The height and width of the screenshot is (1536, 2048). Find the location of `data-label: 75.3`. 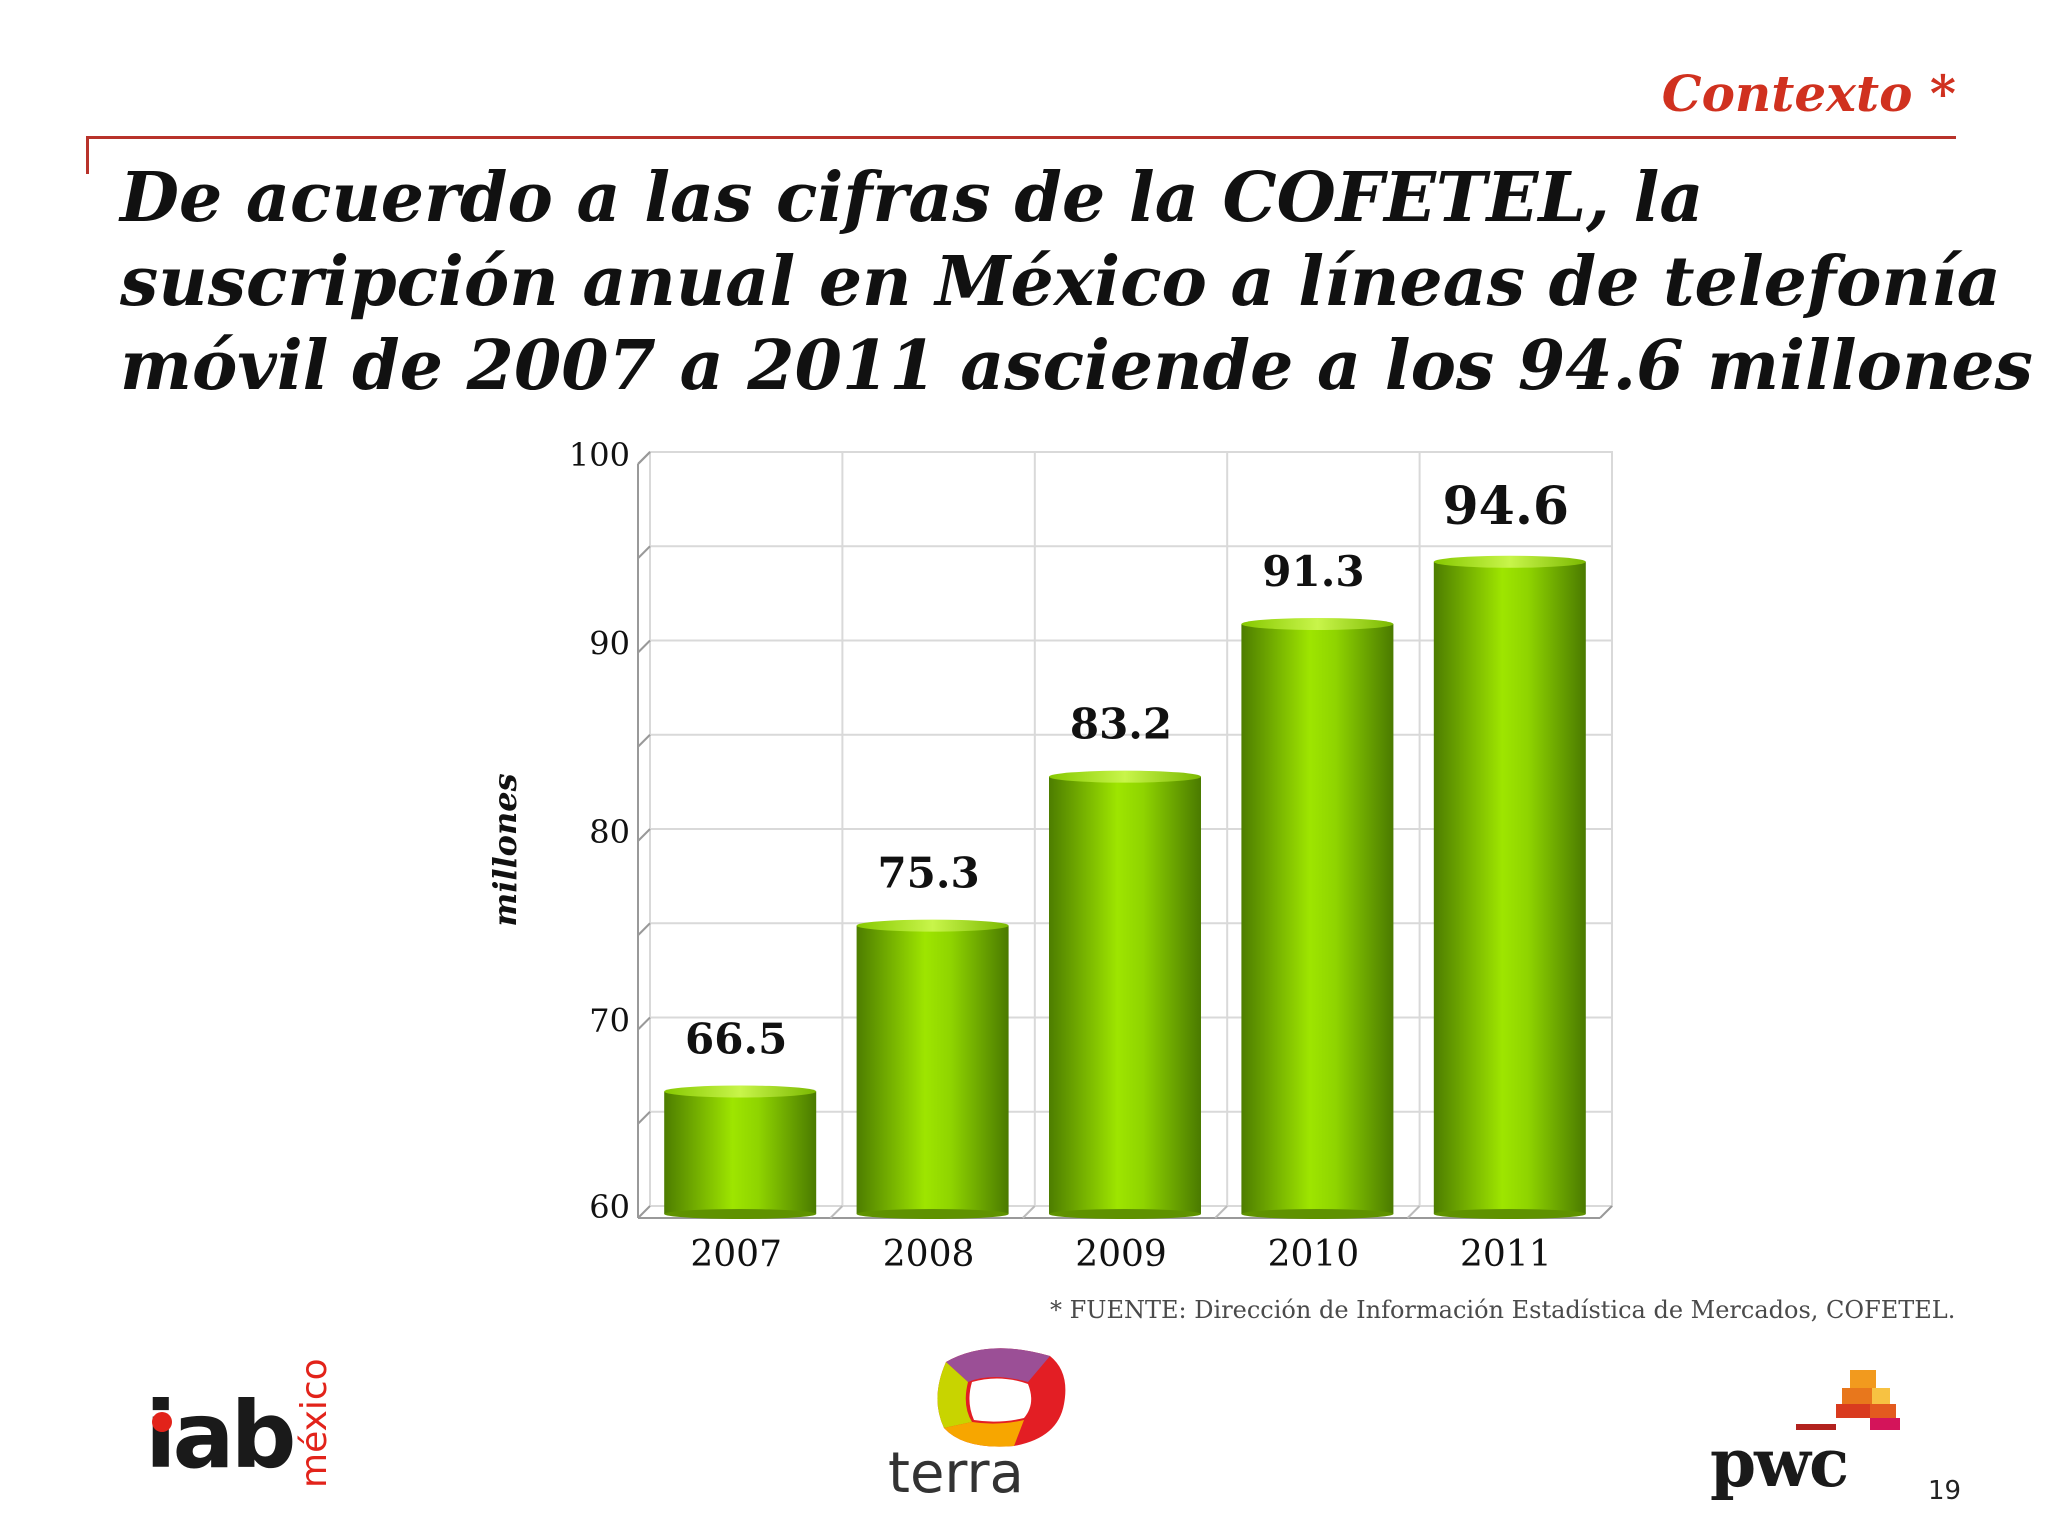

data-label: 75.3 is located at coordinates (928, 873).